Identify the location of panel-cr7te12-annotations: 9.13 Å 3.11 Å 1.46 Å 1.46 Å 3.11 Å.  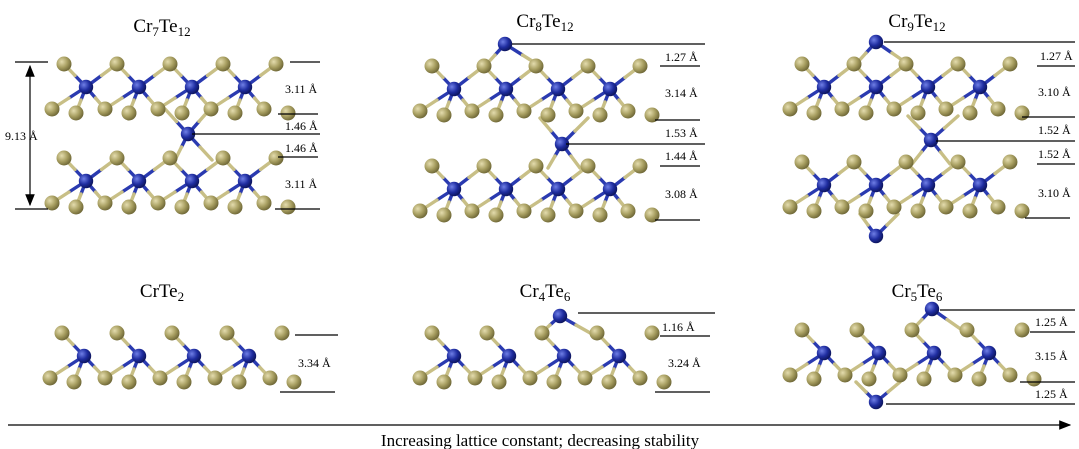
(162, 135).